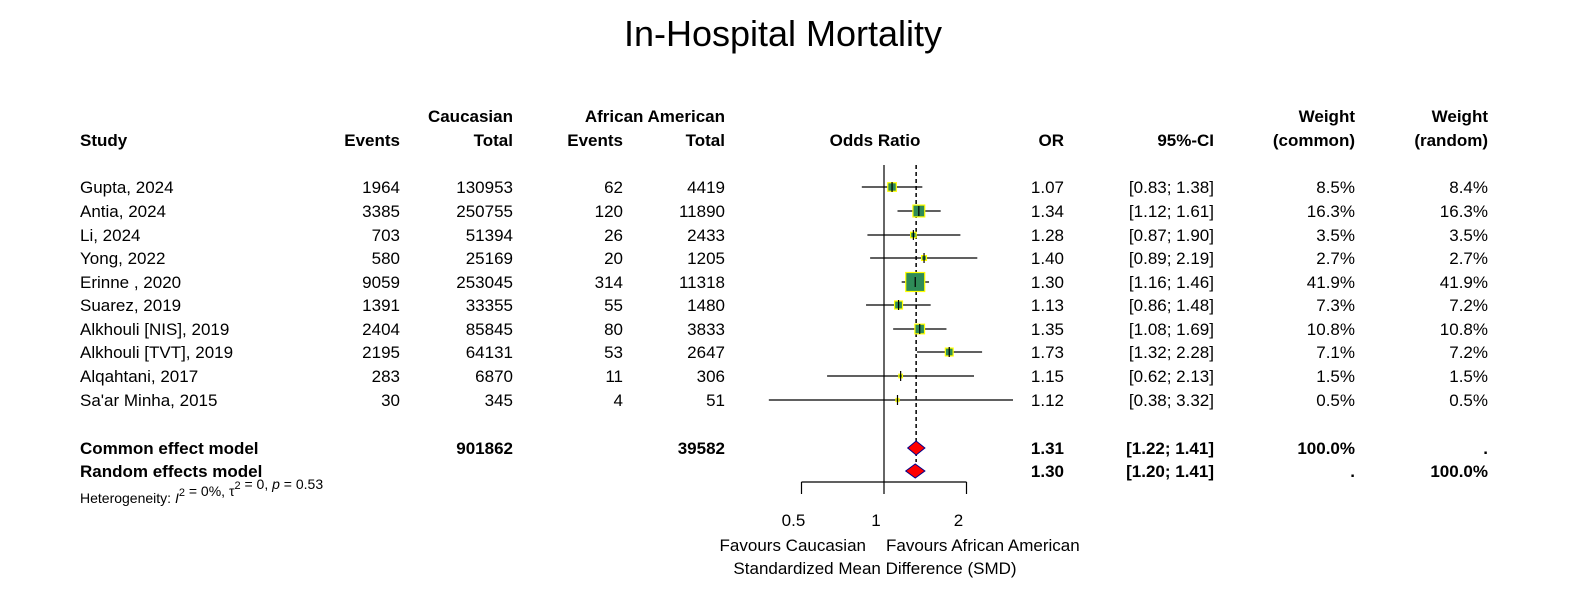 This screenshot has height=616, width=1583. Describe the element at coordinates (494, 376) in the screenshot. I see `caucasian-total: 6870` at that location.